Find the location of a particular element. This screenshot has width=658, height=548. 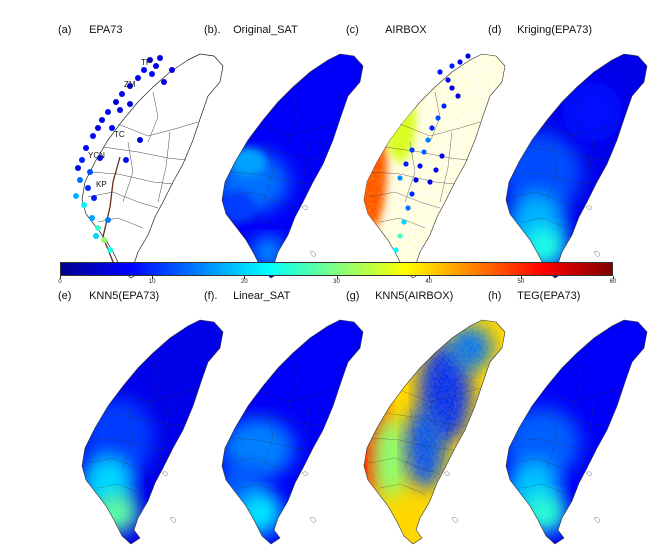

panel-h-map is located at coordinates (576, 432).